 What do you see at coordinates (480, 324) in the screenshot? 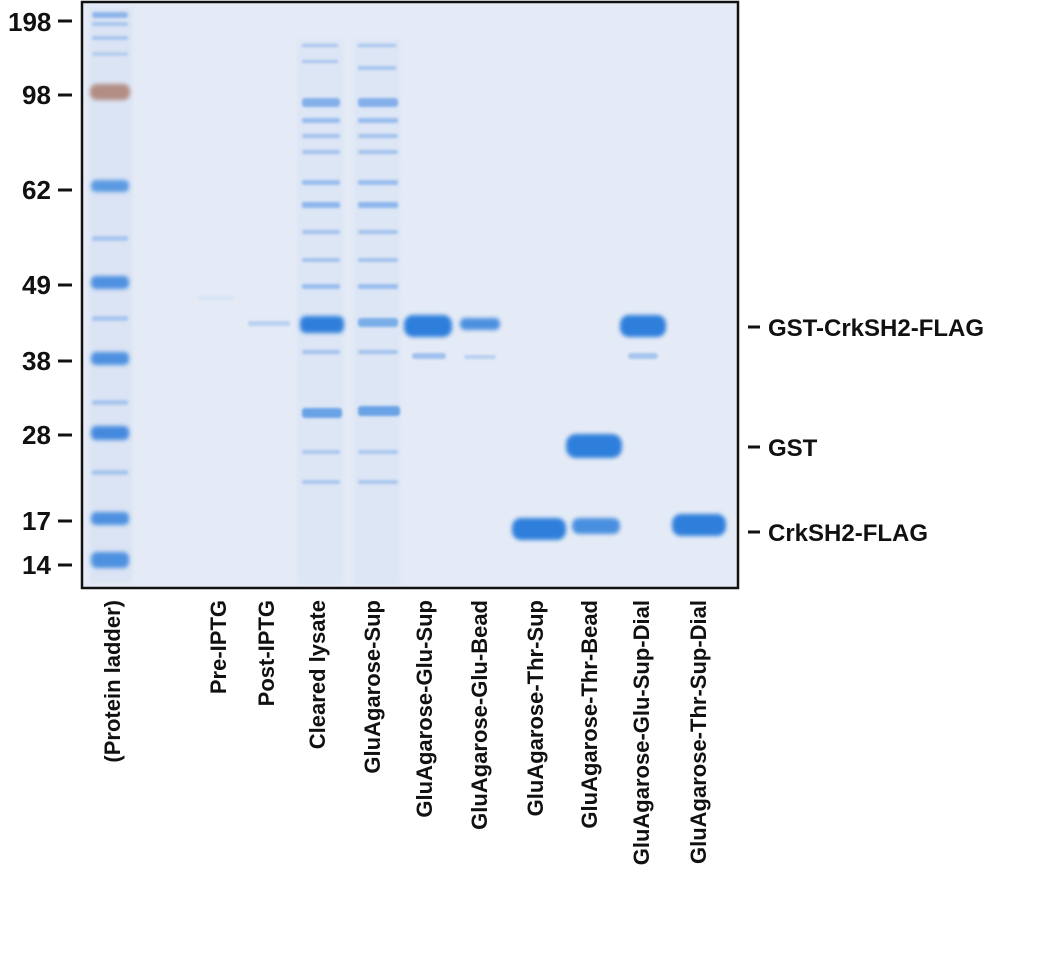
I see `band-glu-bead-gst-crksh2` at bounding box center [480, 324].